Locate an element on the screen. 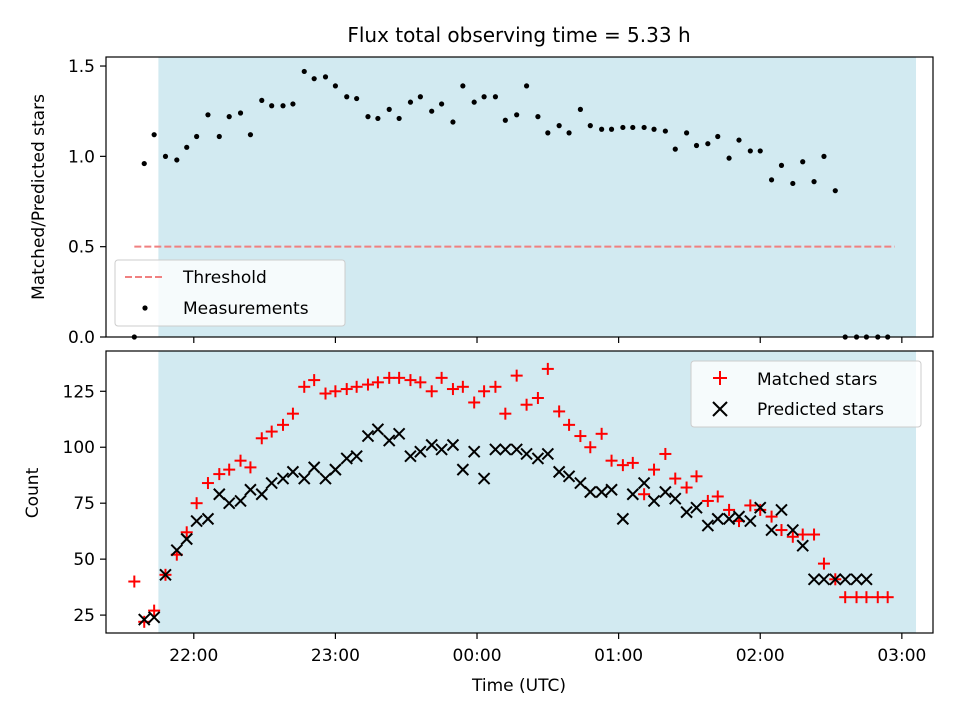 This screenshot has height=720, width=960. legend-matched-label: Matched stars is located at coordinates (817, 380).